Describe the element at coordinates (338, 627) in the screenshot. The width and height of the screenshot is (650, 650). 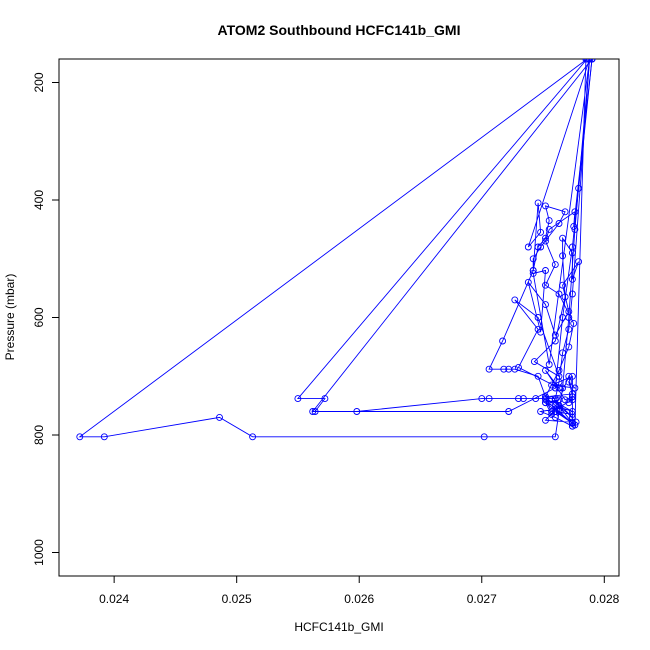
I see `x-axis-label: HCFC141b_GMI` at that location.